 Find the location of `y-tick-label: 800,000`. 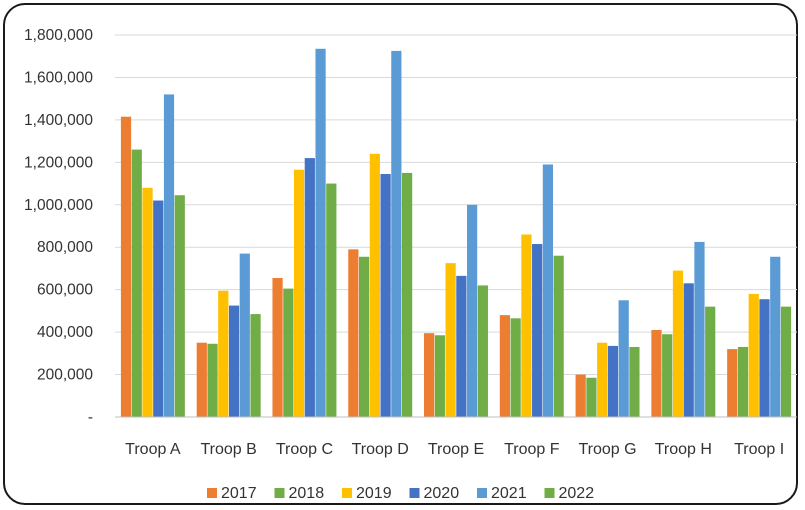

y-tick-label: 800,000 is located at coordinates (65, 247).